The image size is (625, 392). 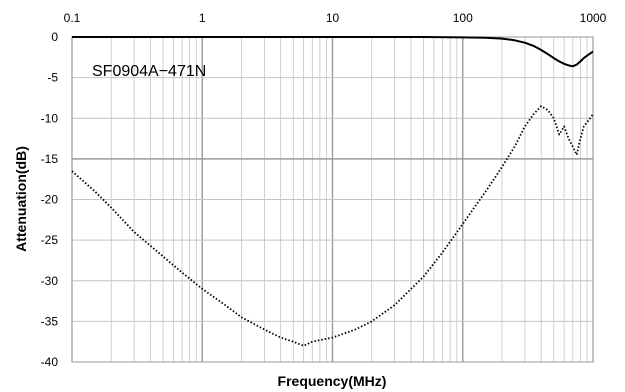 What do you see at coordinates (21, 199) in the screenshot?
I see `y-axis-title: Attenuation(dB)` at bounding box center [21, 199].